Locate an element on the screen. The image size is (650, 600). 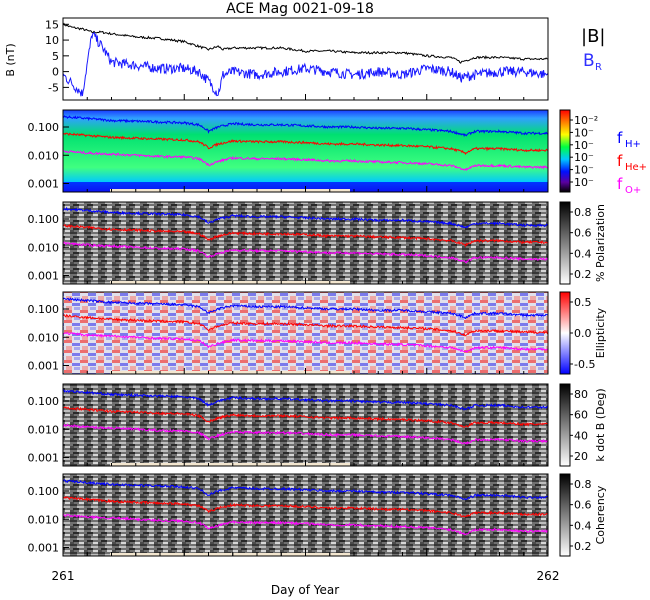
panel-coh-shade is located at coordinates (305, 515).